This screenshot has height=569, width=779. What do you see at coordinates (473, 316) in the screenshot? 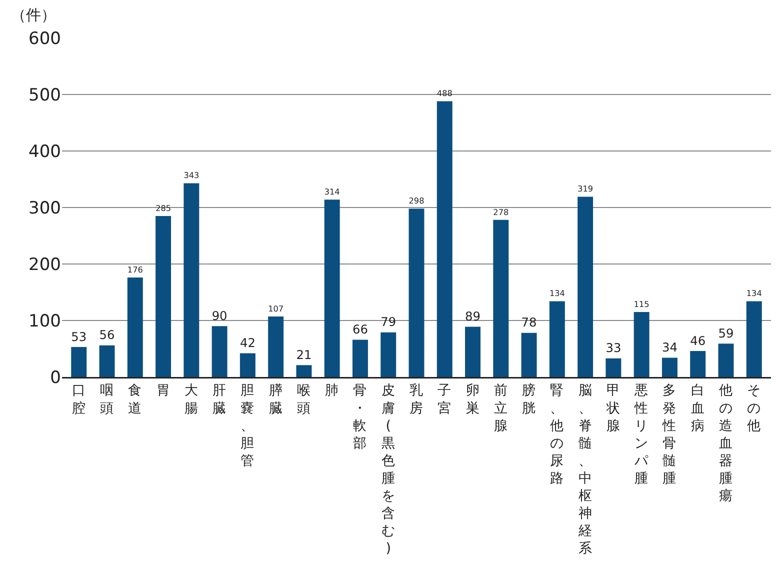
I see `data-label: 89` at bounding box center [473, 316].